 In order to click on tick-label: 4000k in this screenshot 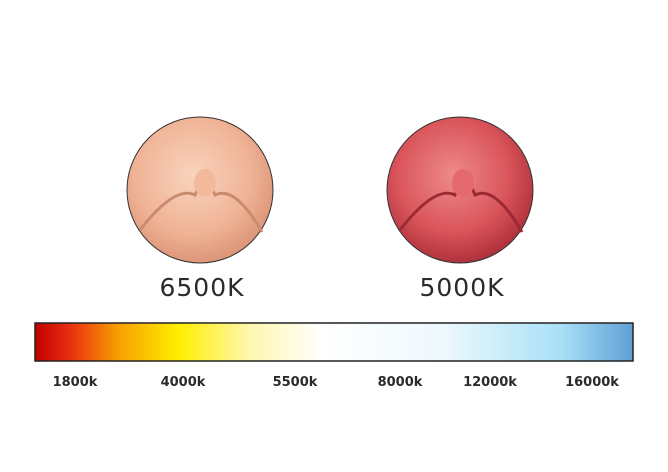, I will do `click(183, 382)`.